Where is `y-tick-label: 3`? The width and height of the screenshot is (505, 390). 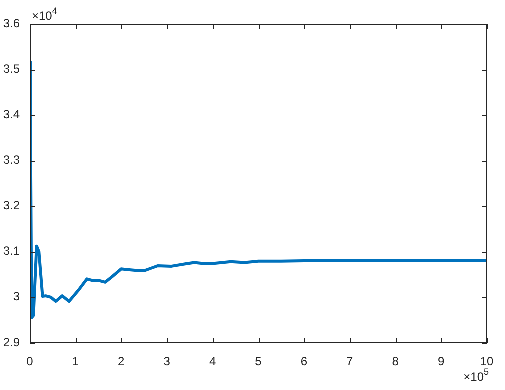
y-tick-label: 3 is located at coordinates (16, 297).